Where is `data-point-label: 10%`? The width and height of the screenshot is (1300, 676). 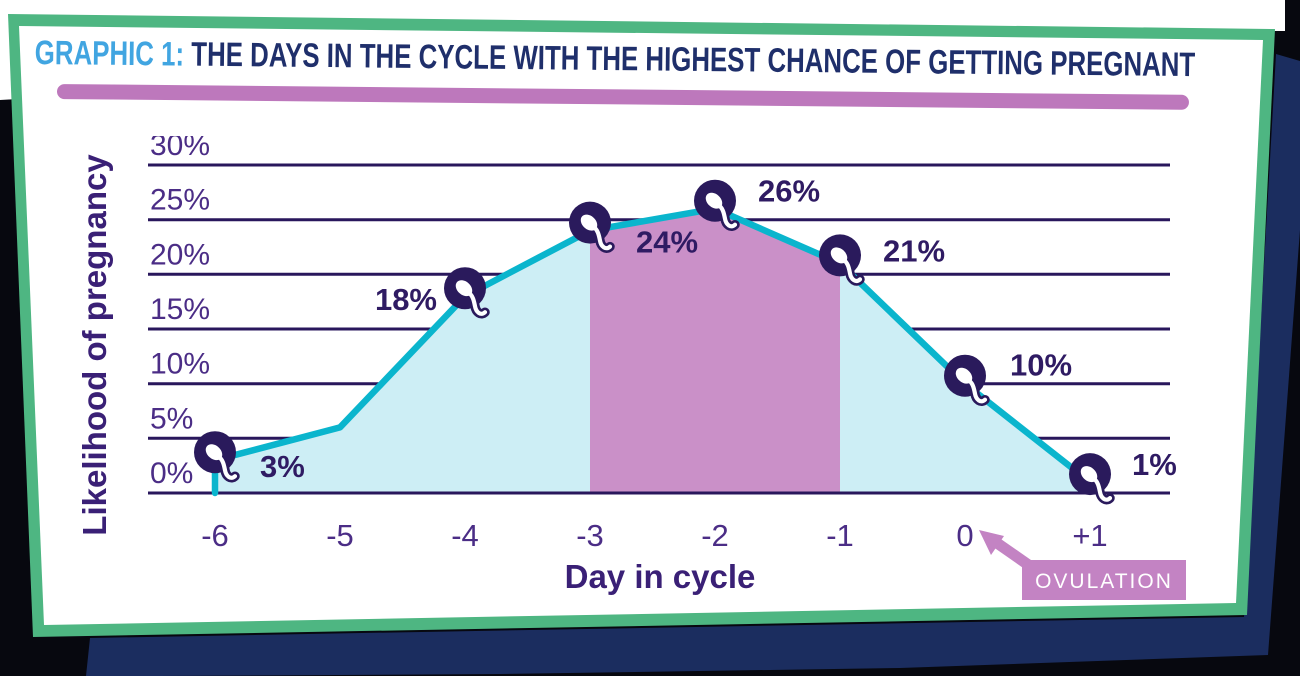
data-point-label: 10% is located at coordinates (1041, 365).